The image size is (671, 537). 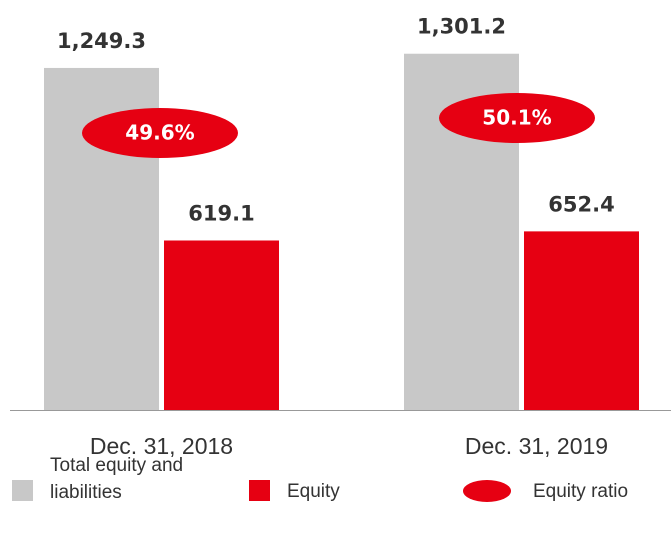 What do you see at coordinates (117, 479) in the screenshot?
I see `legend-label: Total equity and liabilities` at bounding box center [117, 479].